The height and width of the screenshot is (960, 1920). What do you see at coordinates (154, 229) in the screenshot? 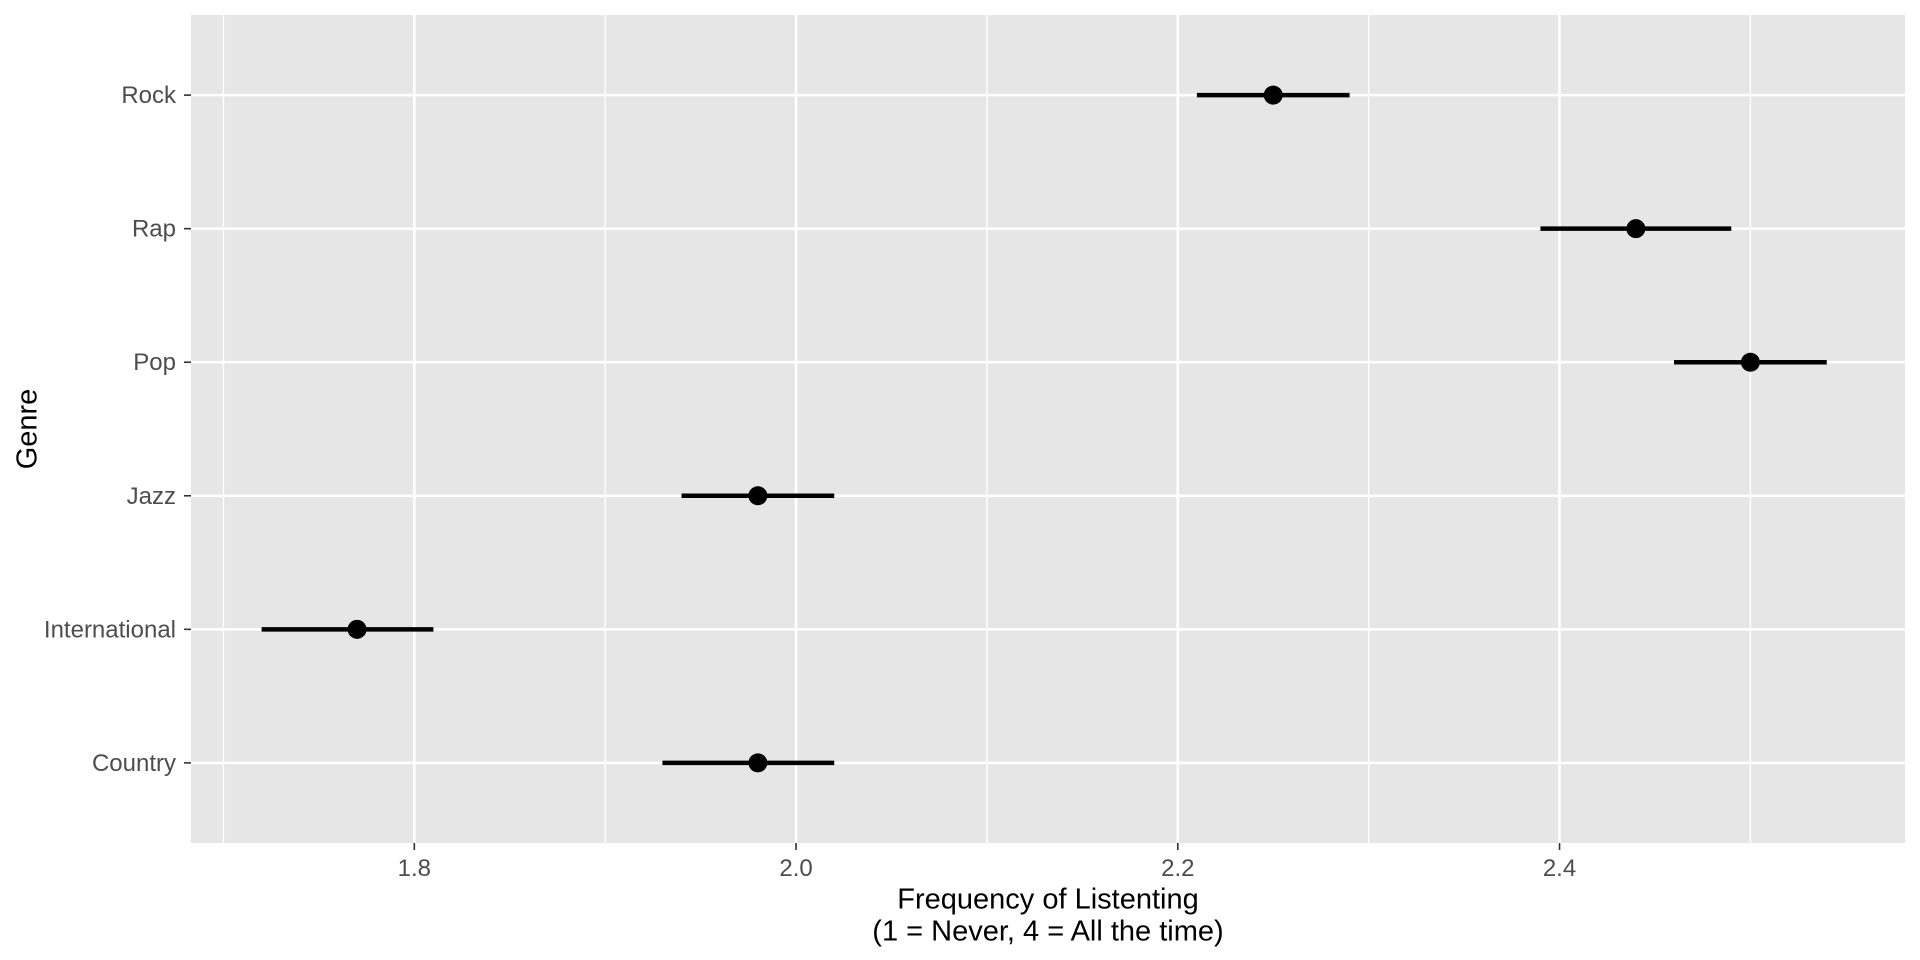
I see `y-category-label-rap: Rap` at bounding box center [154, 229].